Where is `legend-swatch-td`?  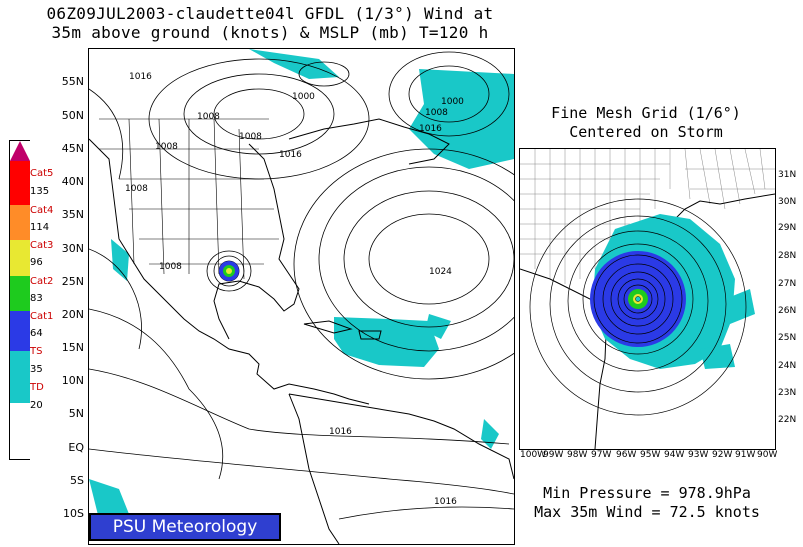 legend-swatch-td is located at coordinates (20, 377).